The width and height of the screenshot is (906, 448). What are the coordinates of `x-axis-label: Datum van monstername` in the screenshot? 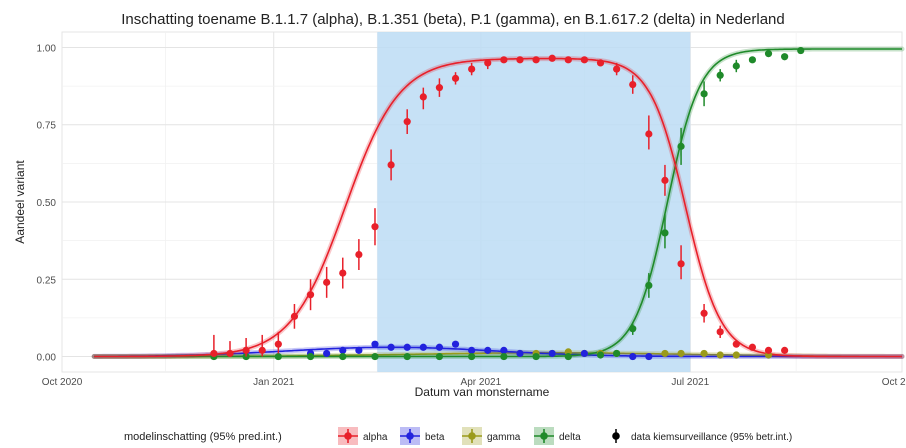 It's located at (482, 392).